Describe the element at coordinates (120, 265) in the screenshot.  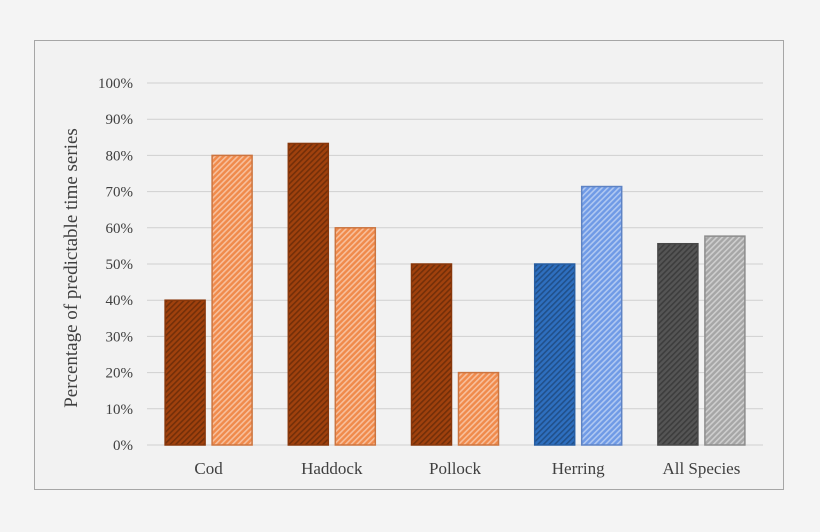
I see `y-tick-label: 50%` at that location.